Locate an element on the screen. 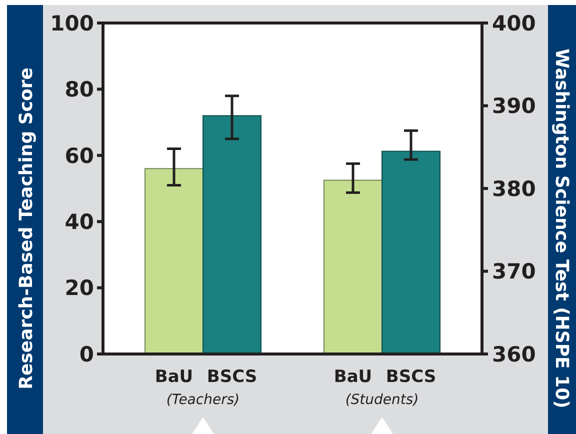  y-tick-label: 0 is located at coordinates (86, 354).